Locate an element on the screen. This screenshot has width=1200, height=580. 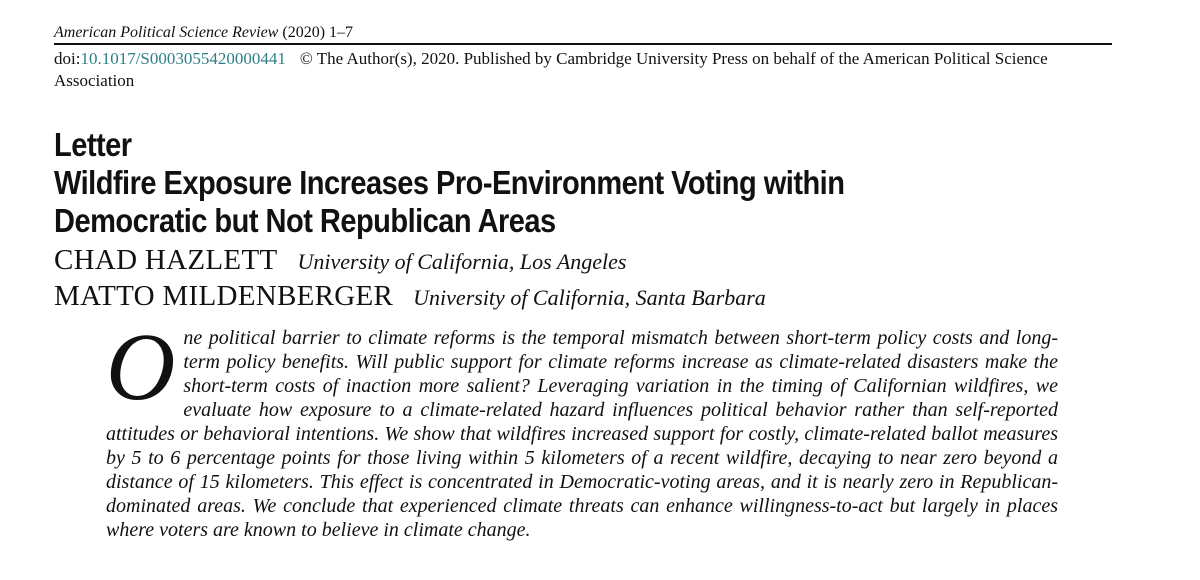
doi-link: 10.1017/S0003055420000441 is located at coordinates (183, 58).